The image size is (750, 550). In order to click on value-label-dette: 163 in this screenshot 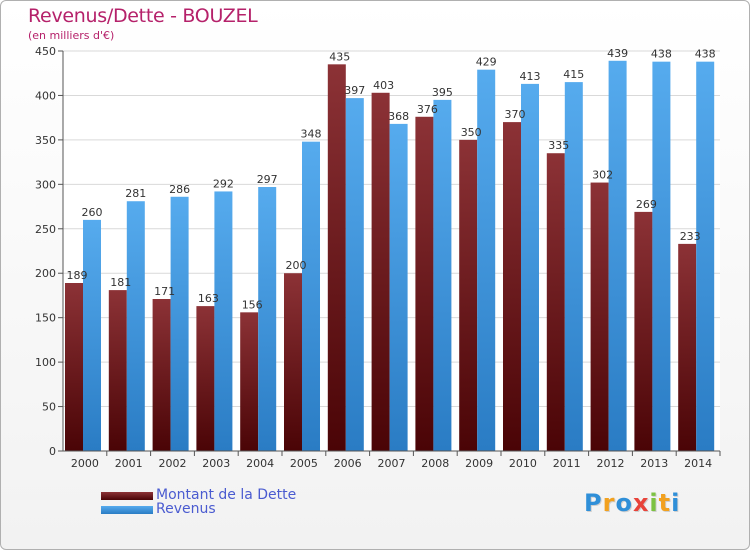, I will do `click(208, 298)`.